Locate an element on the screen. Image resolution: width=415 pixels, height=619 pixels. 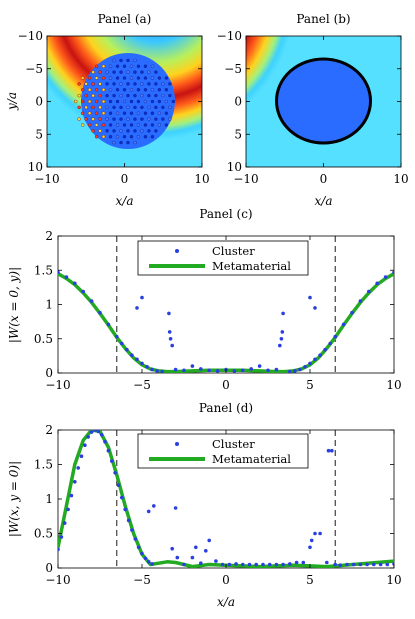
panel-b-xtick-label: 0 is located at coordinates (324, 179).